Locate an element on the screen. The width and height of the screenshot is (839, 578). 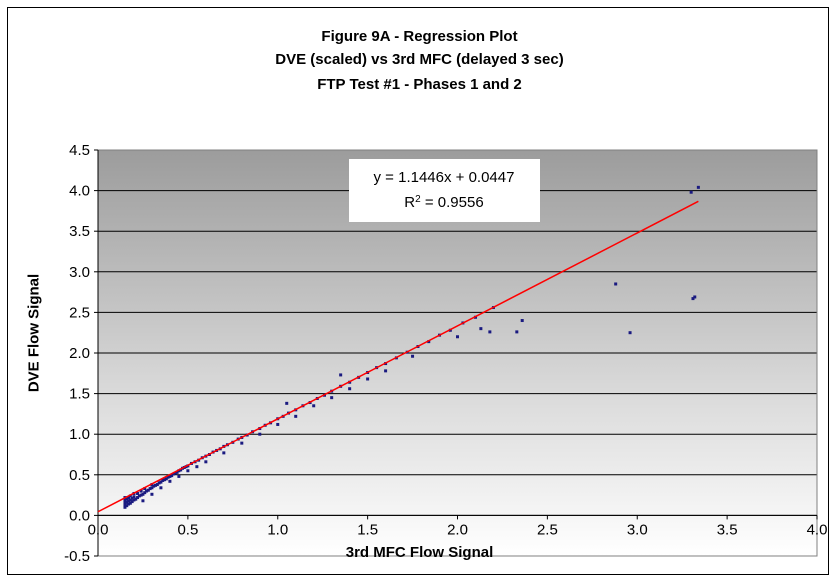
y-tick-label: 2.5 is located at coordinates (79, 312).